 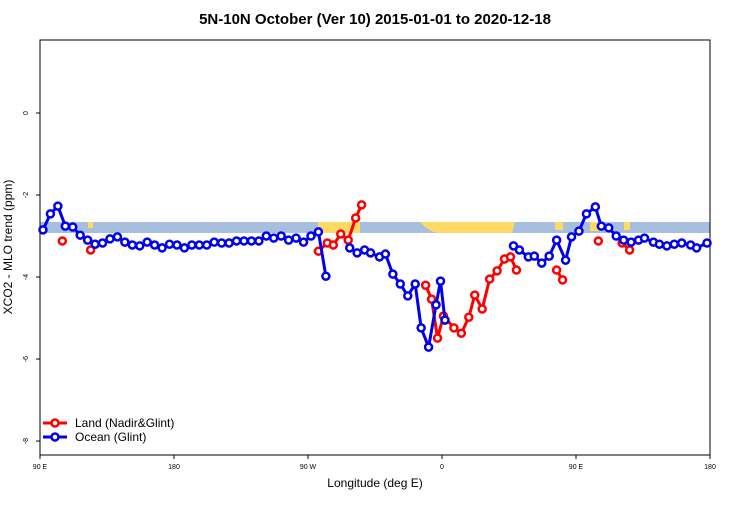 I want to click on x-tick-label: 90 E, so click(x=40, y=467).